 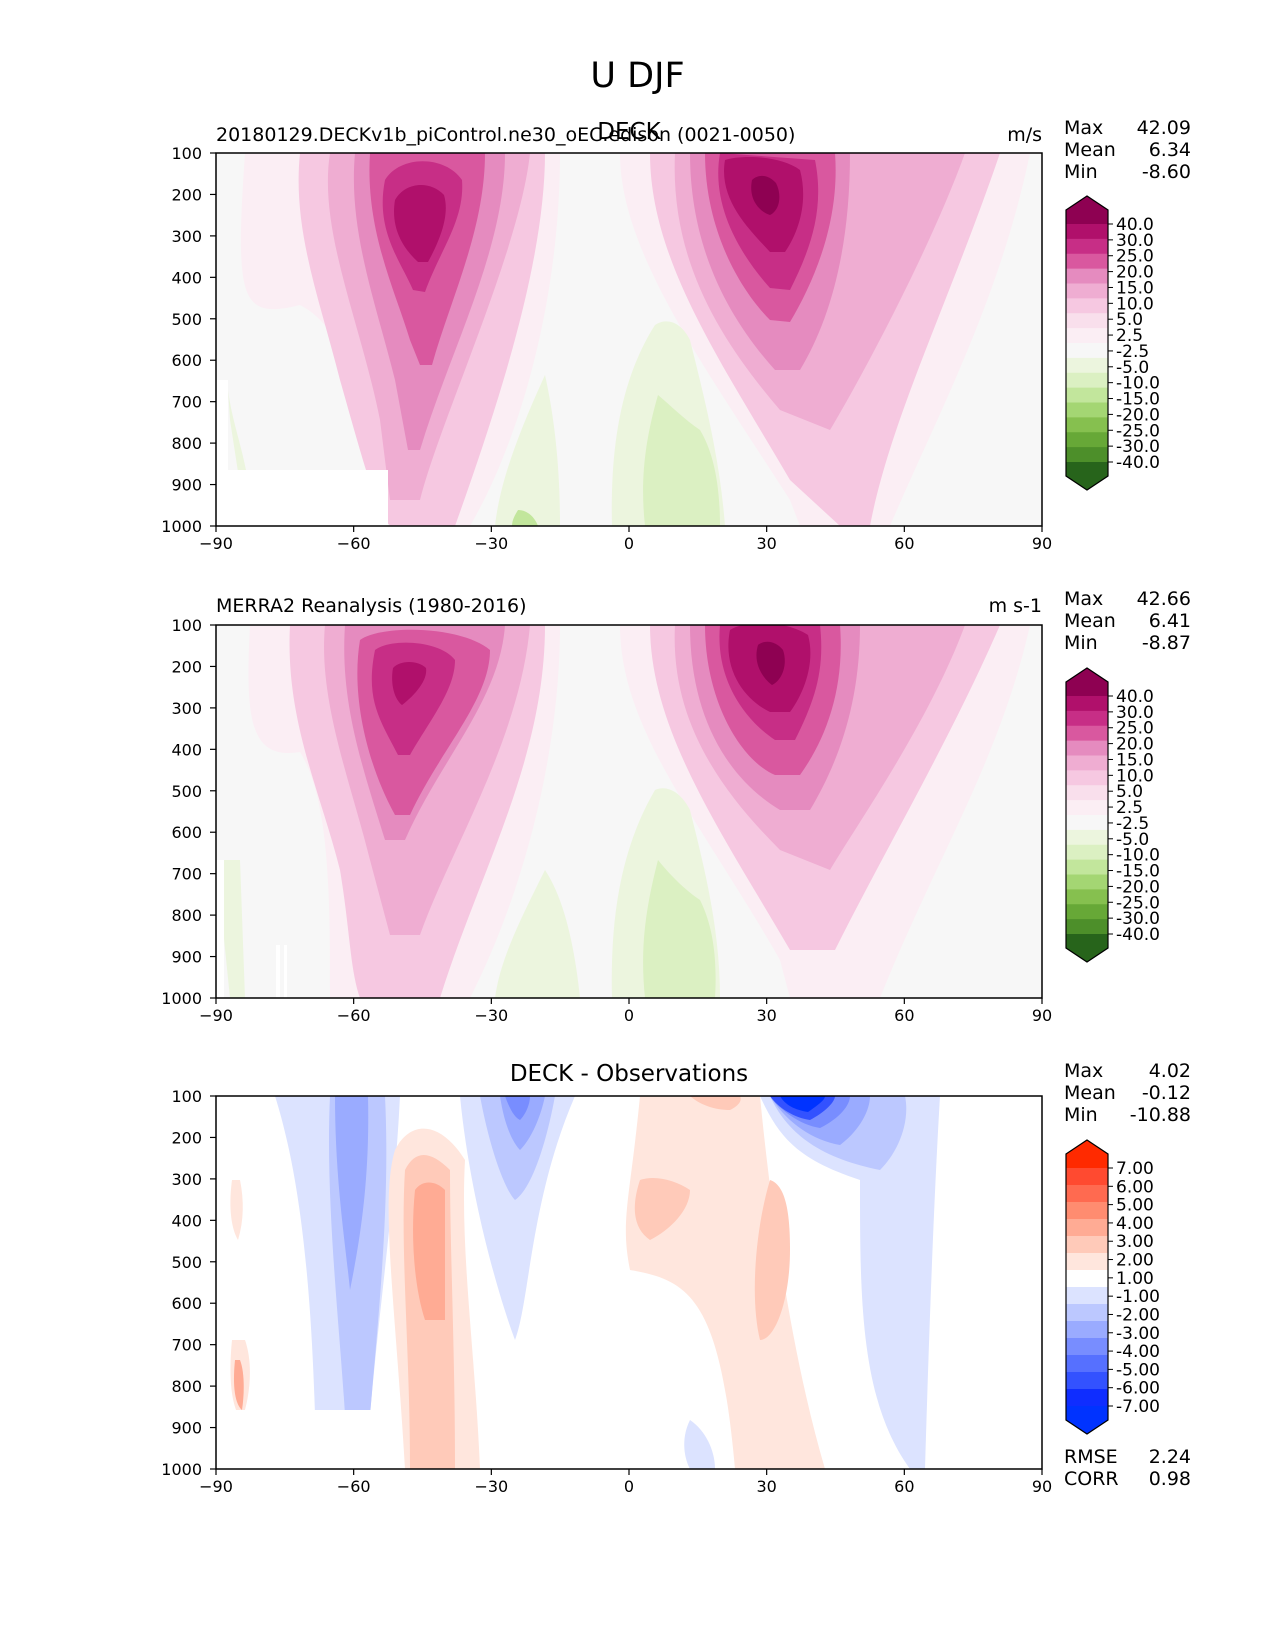 I want to click on colorbar-label: -5.00, so click(x=1138, y=1370).